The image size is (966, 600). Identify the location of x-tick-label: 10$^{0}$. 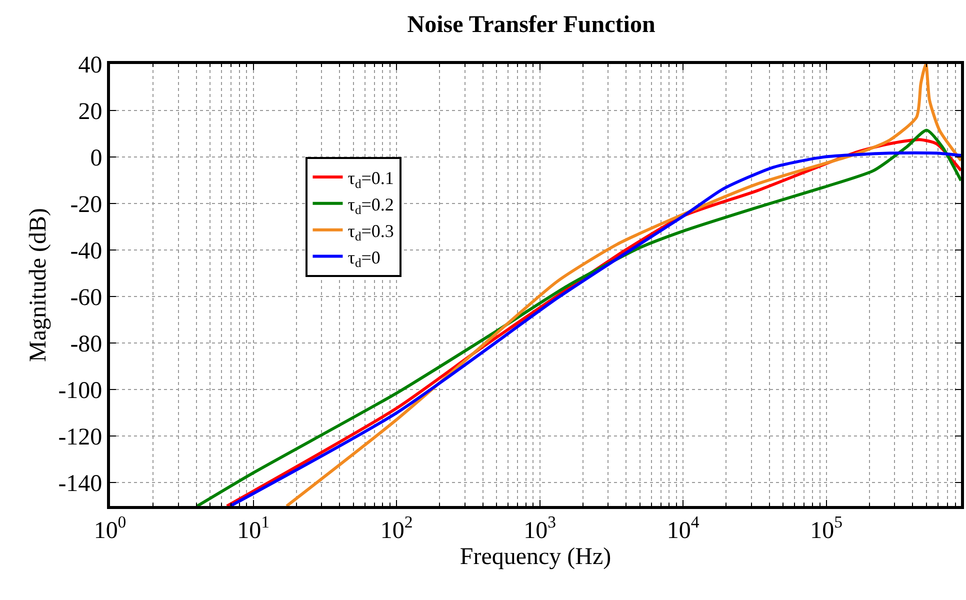
(110, 528).